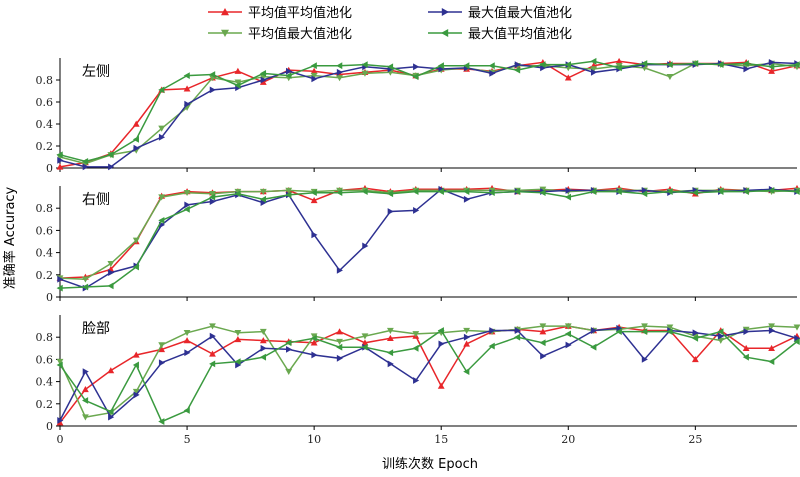 The image size is (800, 477). Describe the element at coordinates (45, 230) in the screenshot. I see `y-tick-label: 0.6` at that location.